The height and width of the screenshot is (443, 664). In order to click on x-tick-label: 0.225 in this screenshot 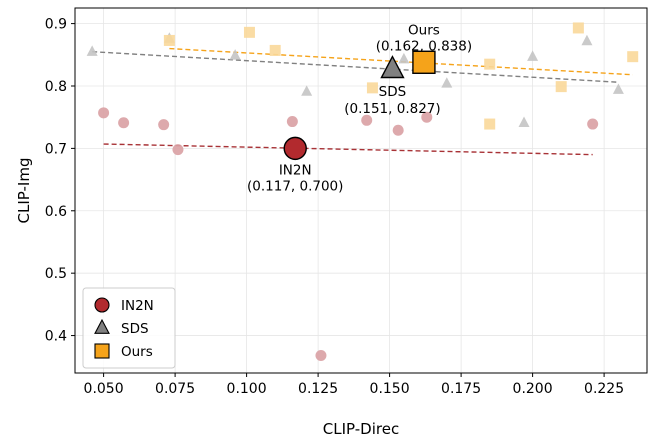, I will do `click(604, 389)`.